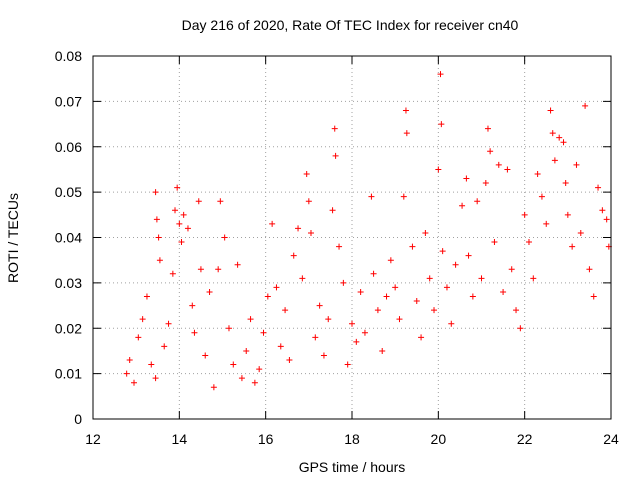  I want to click on y-tick-labels: 0 0.01 0.02 0.03 0.04 0.05 0.06 0.07 0.08, so click(68, 237).